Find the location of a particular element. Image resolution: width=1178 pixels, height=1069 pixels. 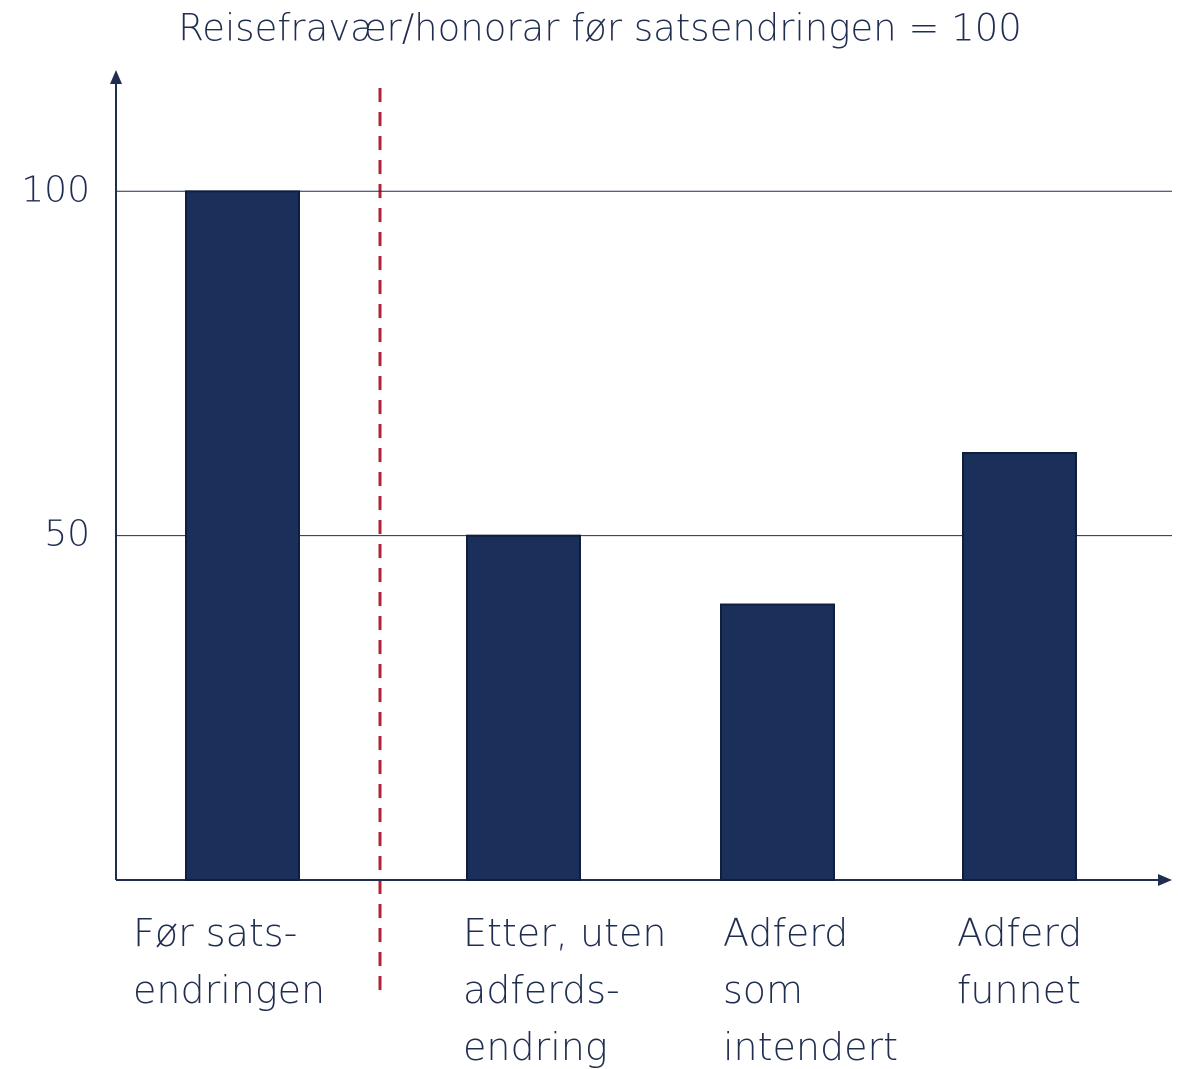

x-tick-label-line: Etter, uten is located at coordinates (564, 933).